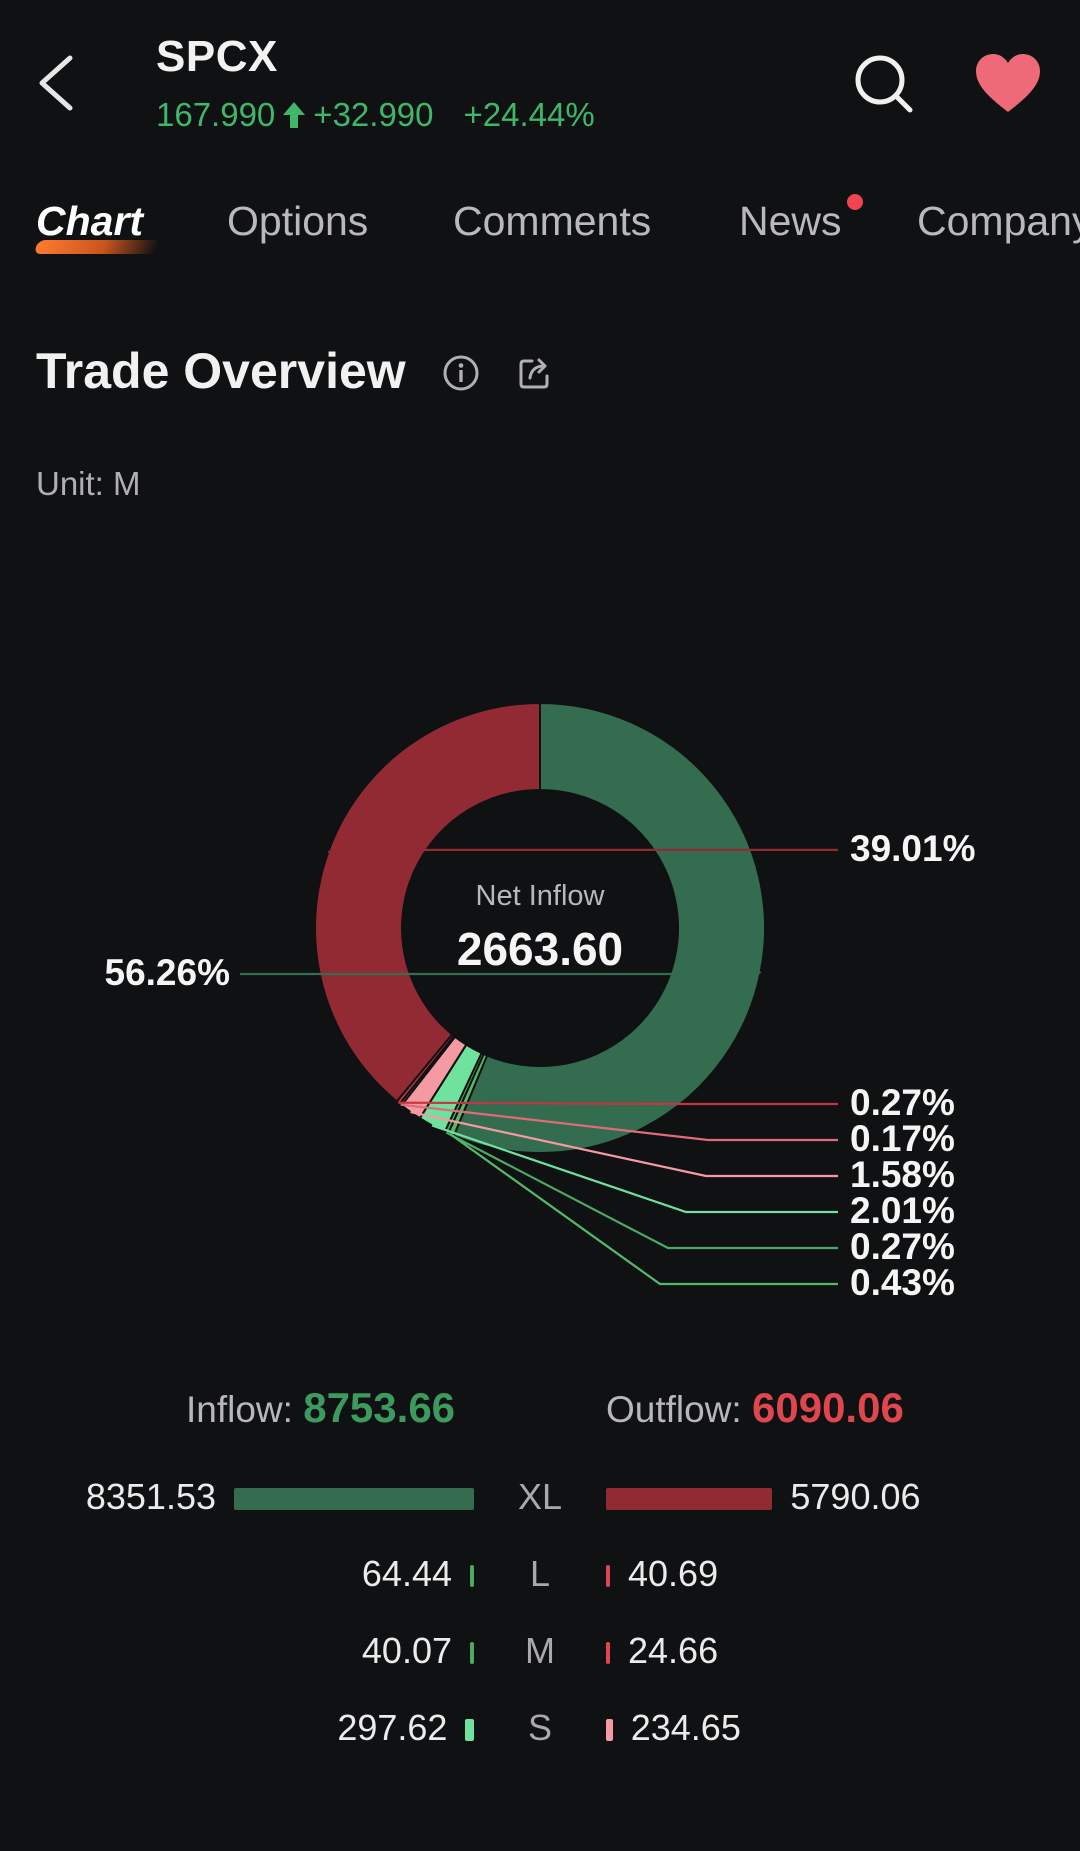 The height and width of the screenshot is (1851, 1080). Describe the element at coordinates (461, 373) in the screenshot. I see `info-icon` at that location.